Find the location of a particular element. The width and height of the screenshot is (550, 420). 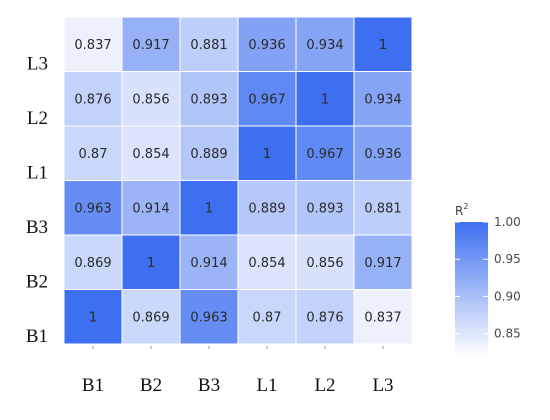

heatmap-cell-b1-l2 is located at coordinates (325, 317).